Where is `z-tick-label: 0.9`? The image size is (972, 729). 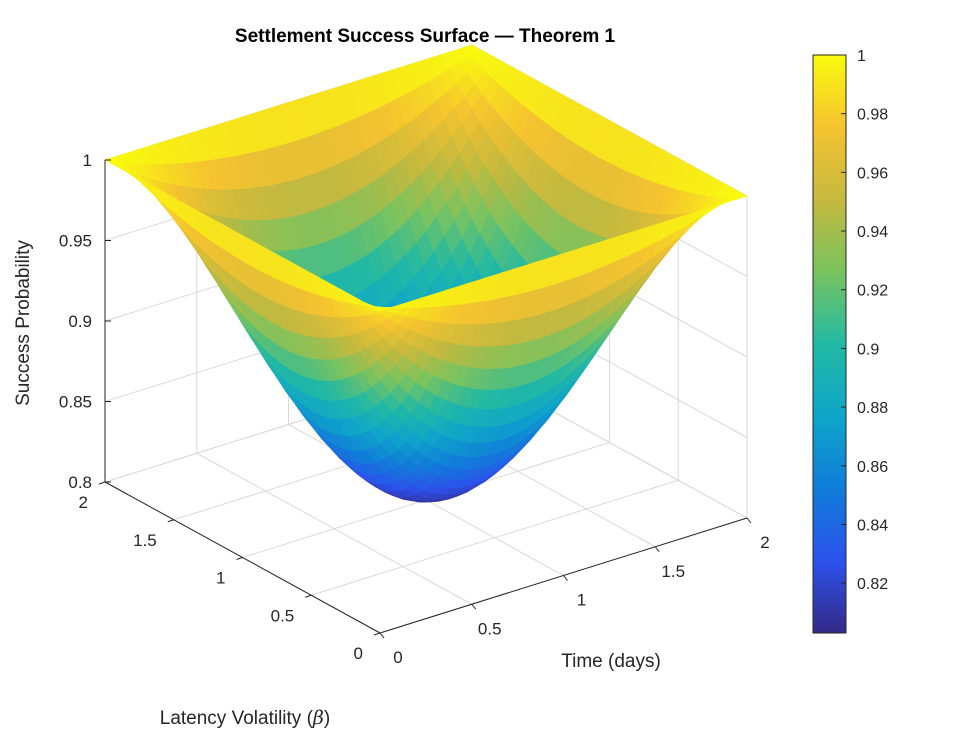 z-tick-label: 0.9 is located at coordinates (80, 321).